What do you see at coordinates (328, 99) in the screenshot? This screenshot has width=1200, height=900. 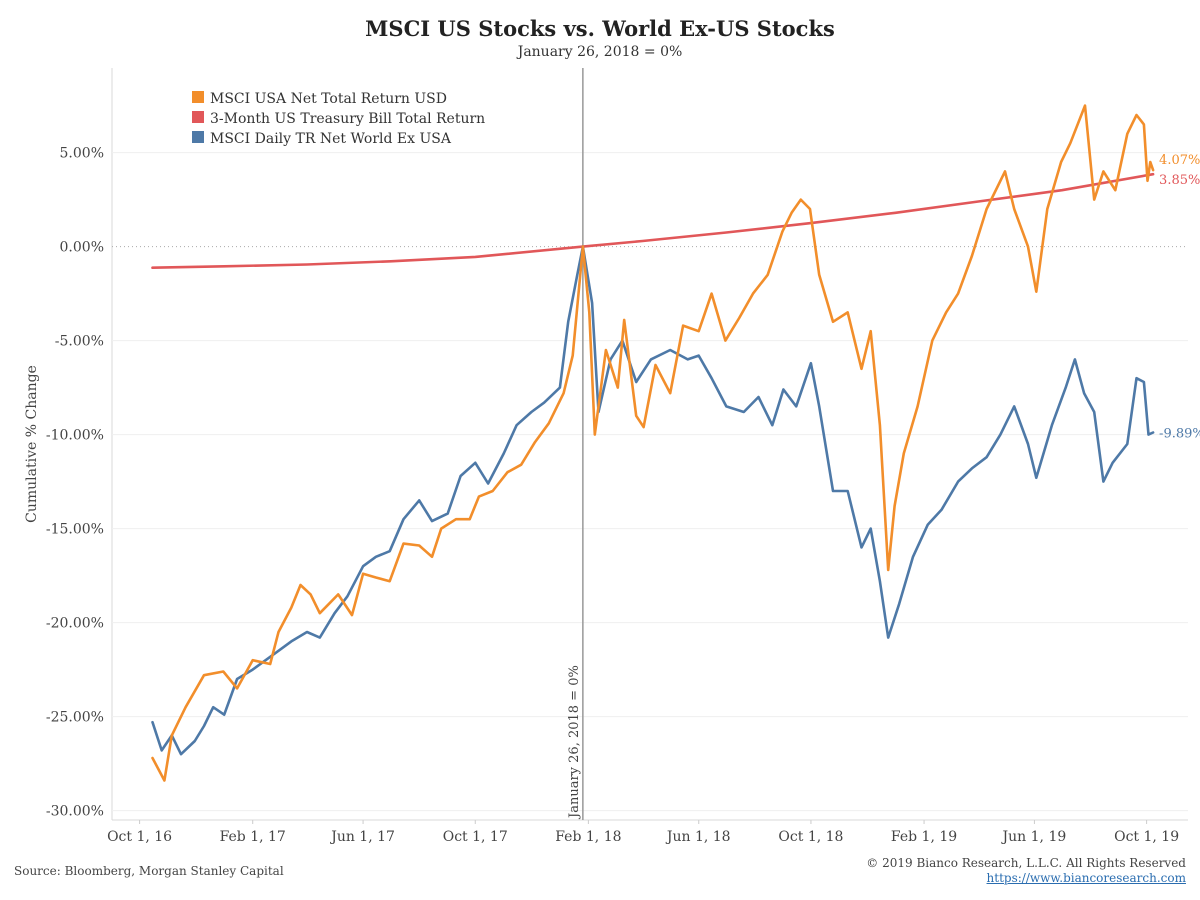 I see `legend-label: MSCI USA Net Total Return USD` at bounding box center [328, 99].